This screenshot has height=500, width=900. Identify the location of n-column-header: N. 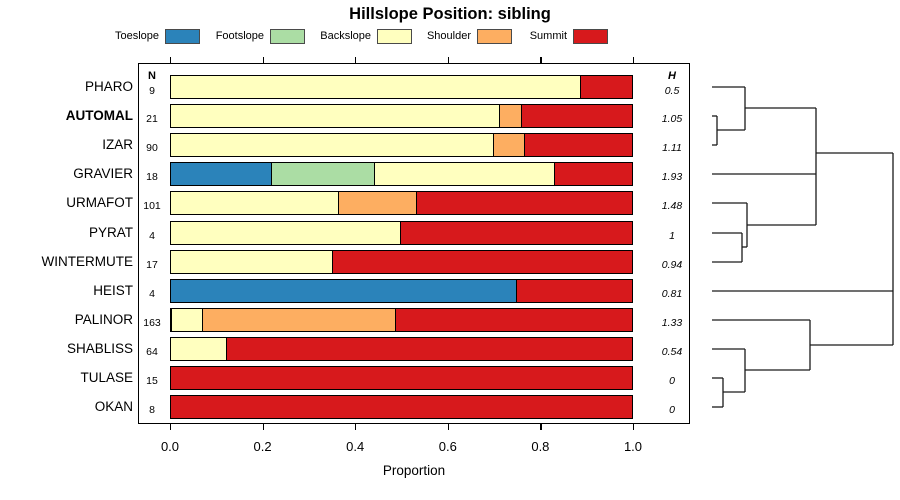
(152, 76).